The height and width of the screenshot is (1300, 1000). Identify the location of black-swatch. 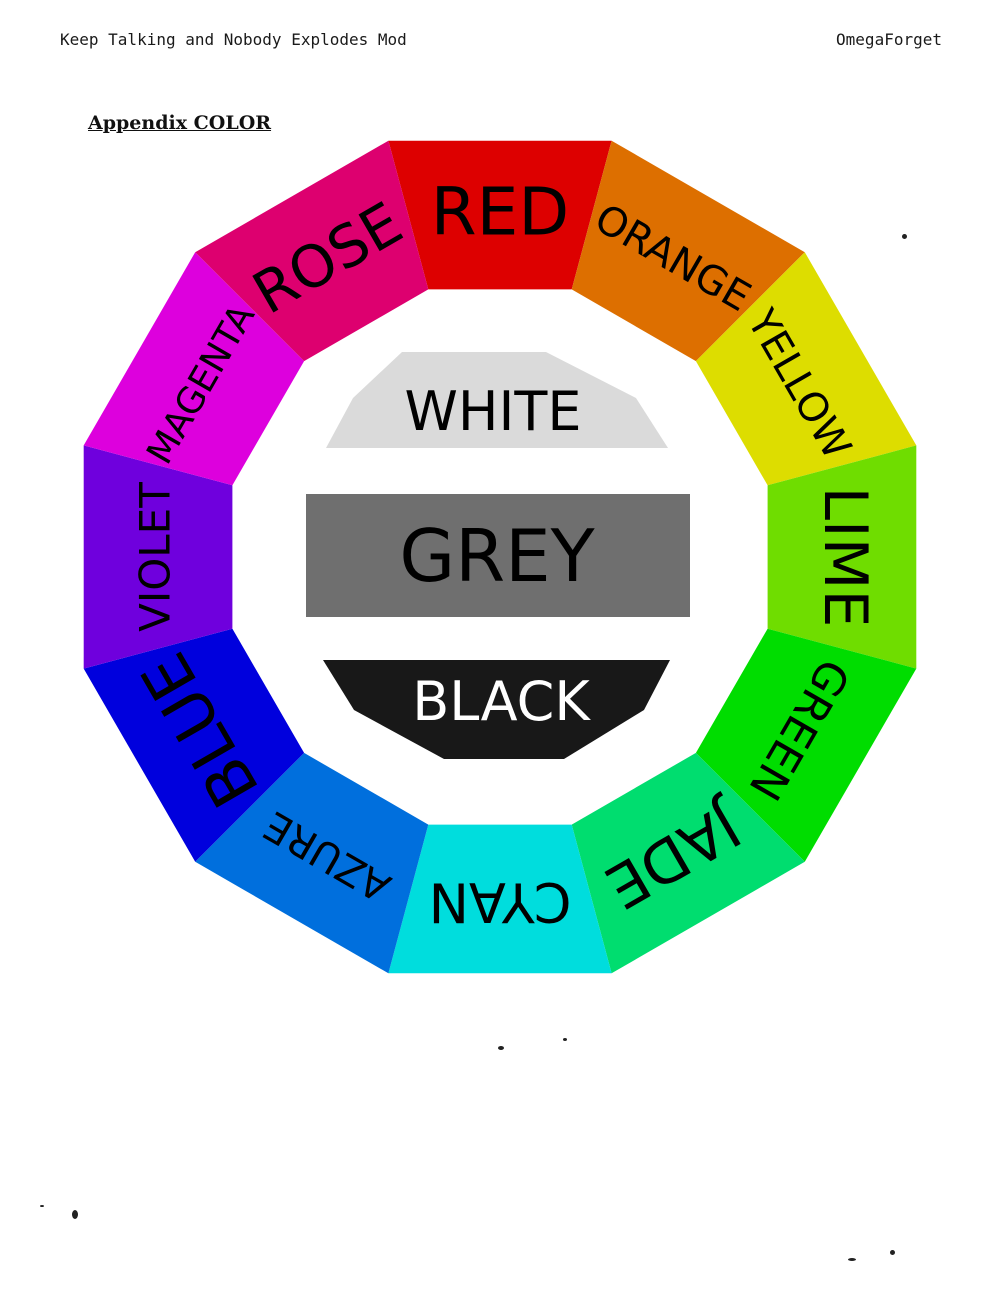
(496, 709).